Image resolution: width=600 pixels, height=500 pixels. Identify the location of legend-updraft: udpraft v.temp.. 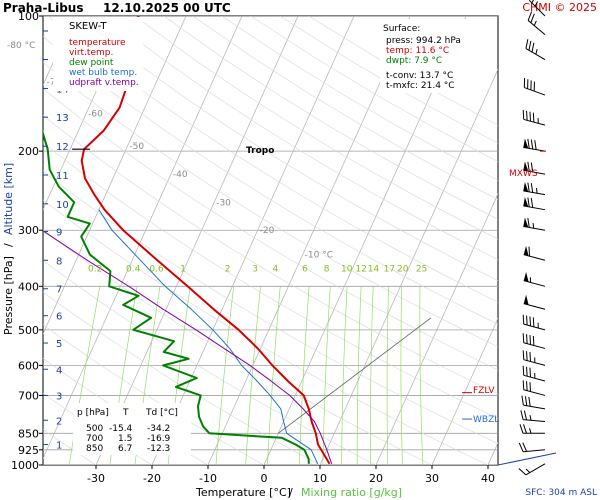
(104, 83).